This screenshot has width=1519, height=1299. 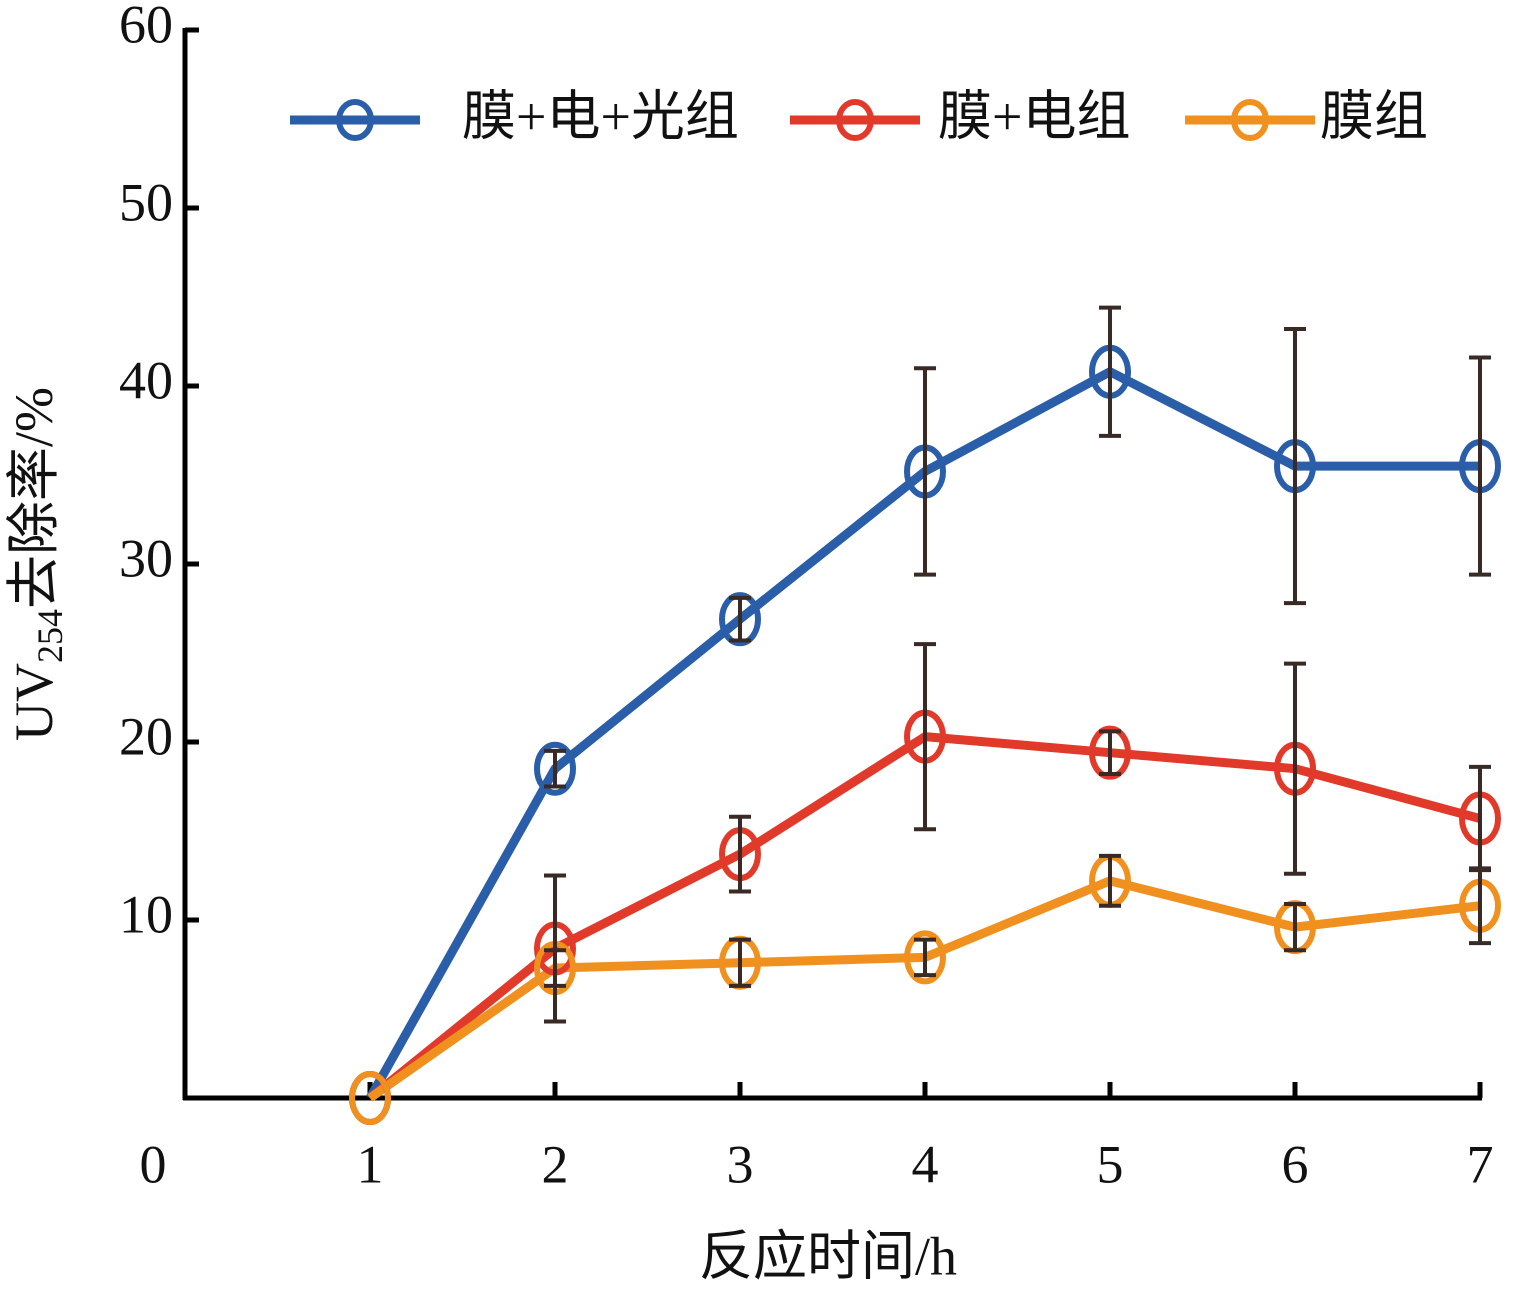 What do you see at coordinates (50, 636) in the screenshot?
I see `y-label-sub: 254` at bounding box center [50, 636].